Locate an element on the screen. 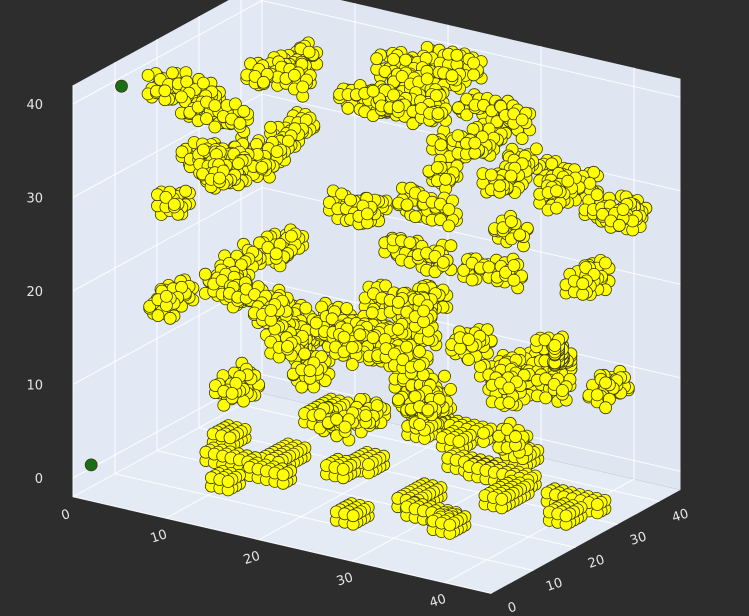 Image resolution: width=749 pixels, height=616 pixels. y-tick-label: 10 is located at coordinates (554, 584).